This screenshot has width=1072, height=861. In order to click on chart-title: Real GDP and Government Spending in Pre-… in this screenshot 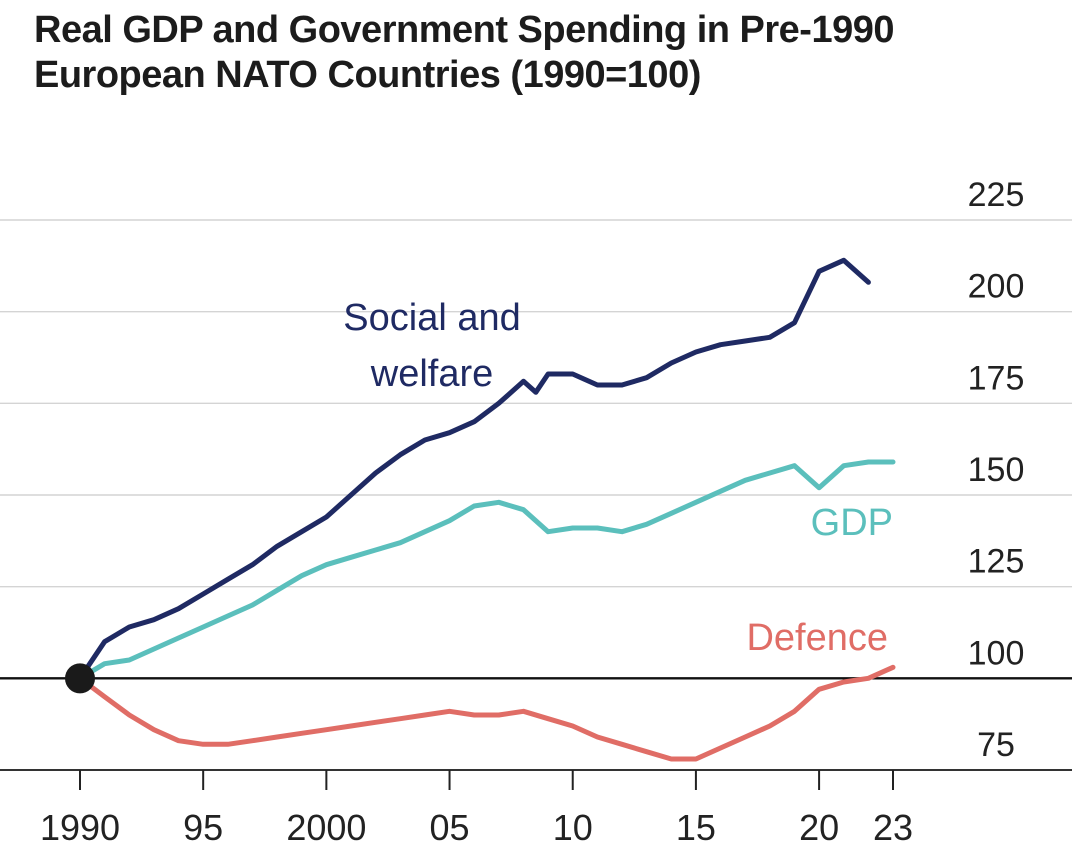, I will do `click(534, 53)`.